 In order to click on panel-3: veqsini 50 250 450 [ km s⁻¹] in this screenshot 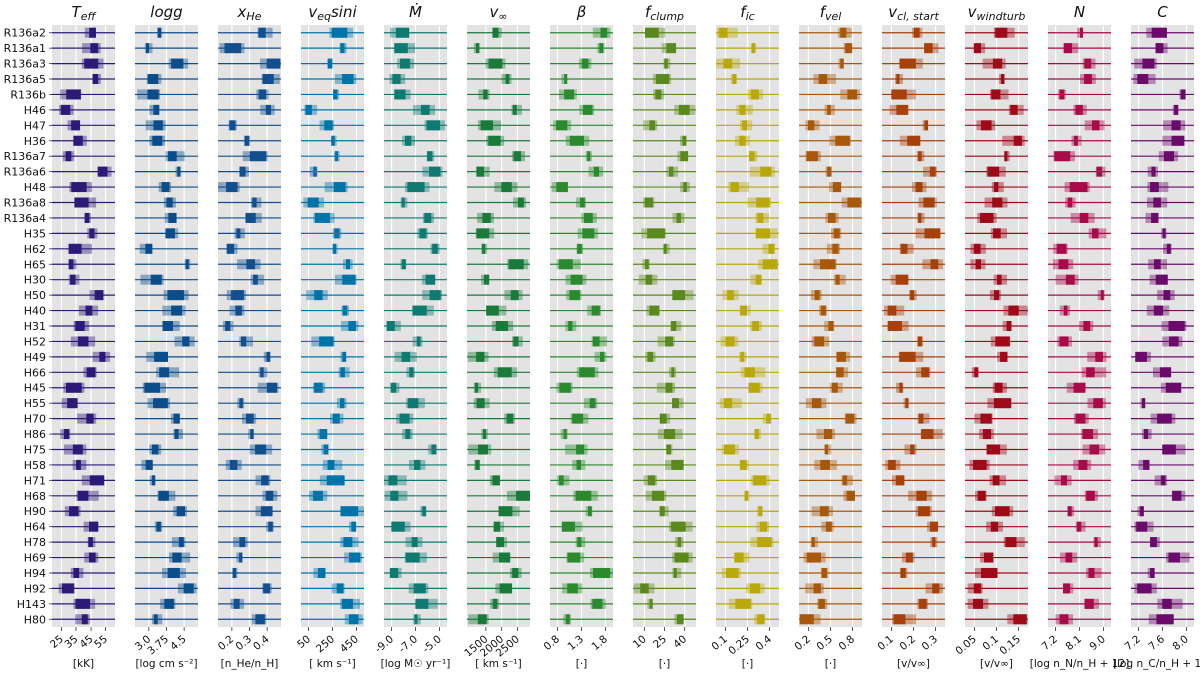, I will do `click(329, 336)`.